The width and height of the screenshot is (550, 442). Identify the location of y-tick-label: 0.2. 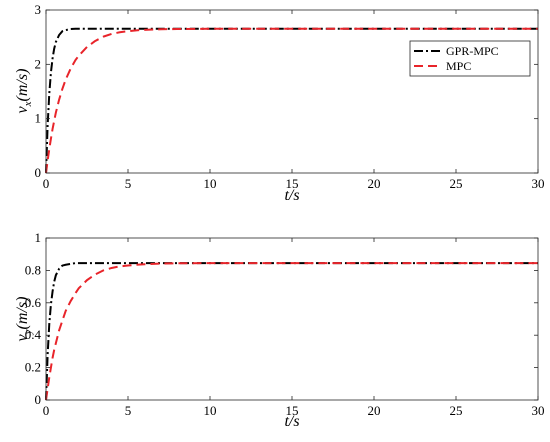
(33, 367).